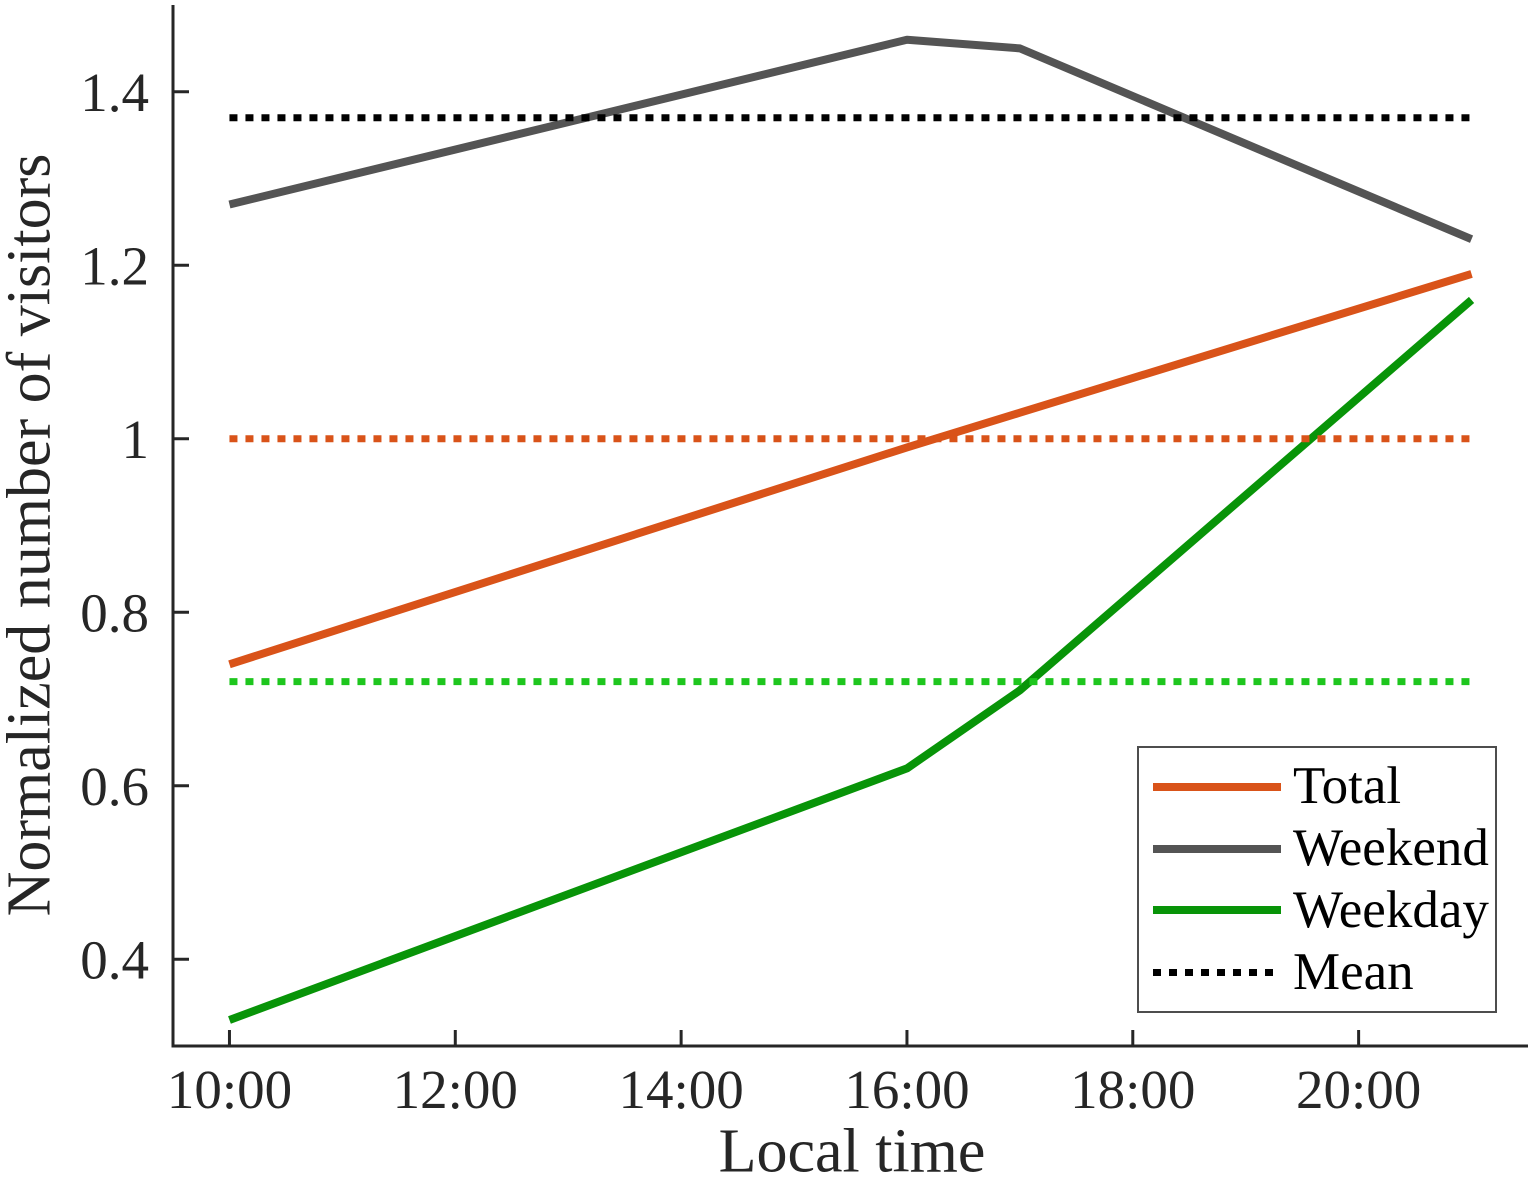 Image resolution: width=1531 pixels, height=1194 pixels. I want to click on legend-item-total: Total, so click(1317, 787).